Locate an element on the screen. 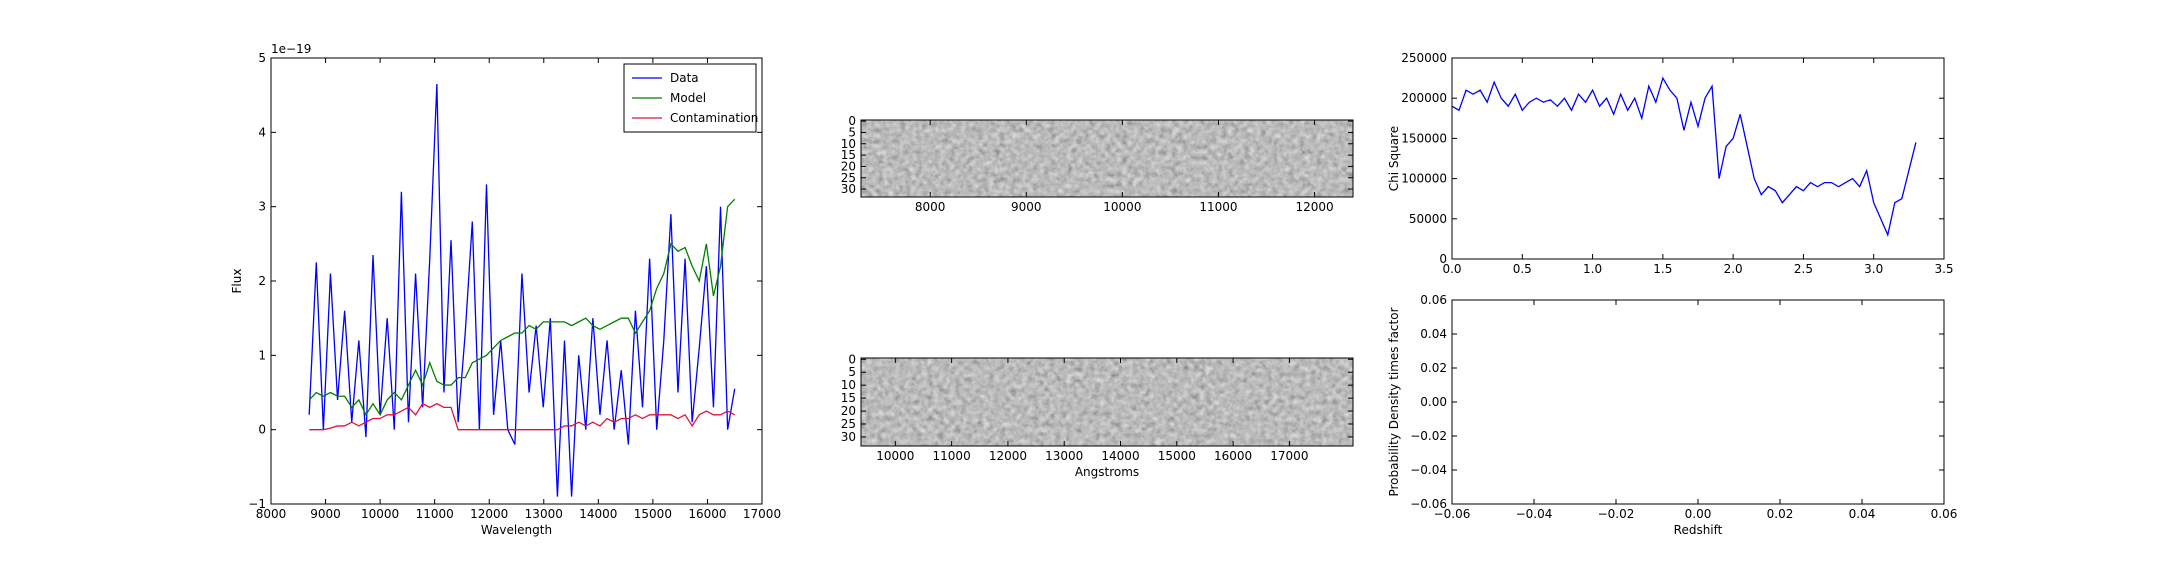 The width and height of the screenshot is (2160, 576). y-tick-label: −0.06 is located at coordinates (1428, 504).